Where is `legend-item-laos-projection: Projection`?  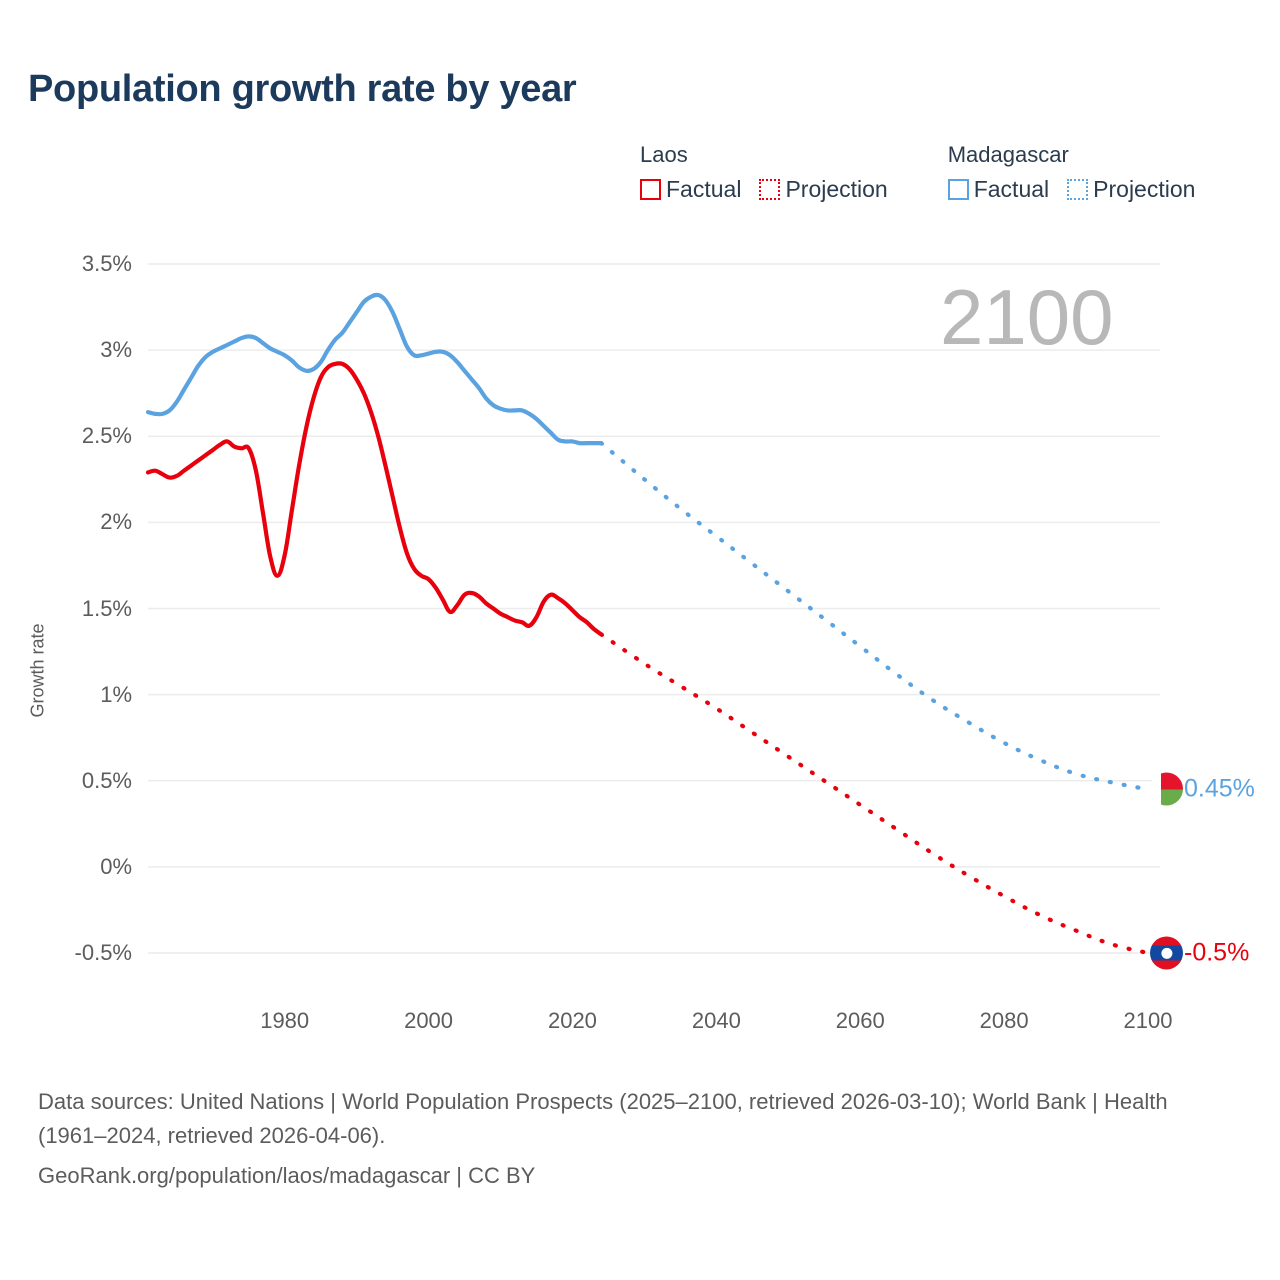
legend-item-laos-projection: Projection is located at coordinates (823, 189).